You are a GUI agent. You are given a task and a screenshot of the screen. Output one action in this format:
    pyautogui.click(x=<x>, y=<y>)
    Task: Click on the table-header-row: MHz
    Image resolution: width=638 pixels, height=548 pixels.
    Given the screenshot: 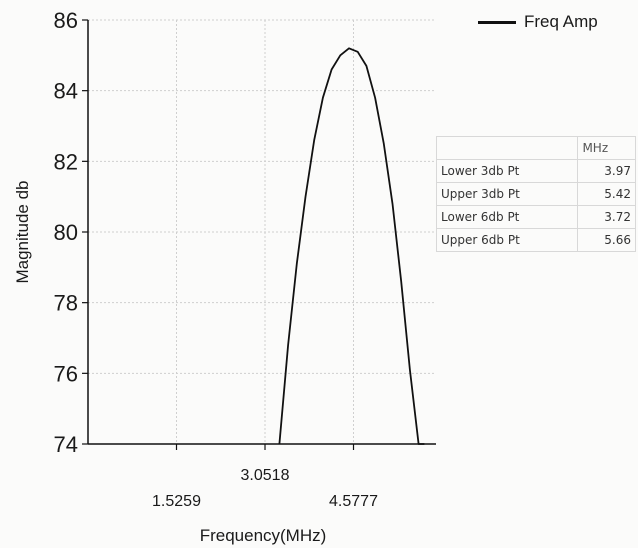 What is the action you would take?
    pyautogui.click(x=535, y=148)
    